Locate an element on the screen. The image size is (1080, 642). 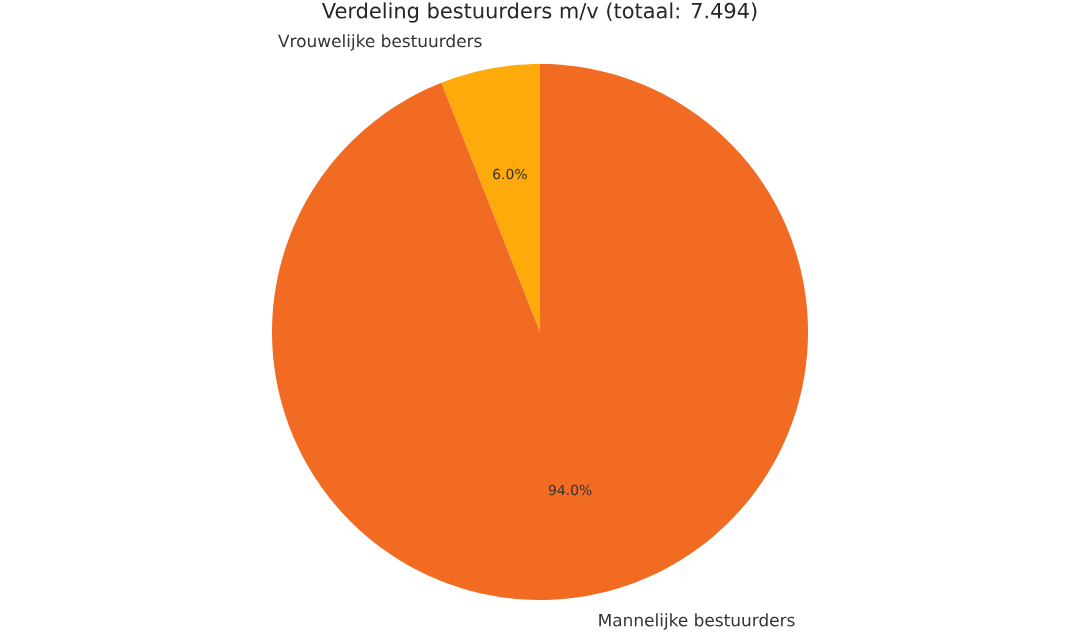
slice-label: Mannelijke bestuurders is located at coordinates (697, 621).